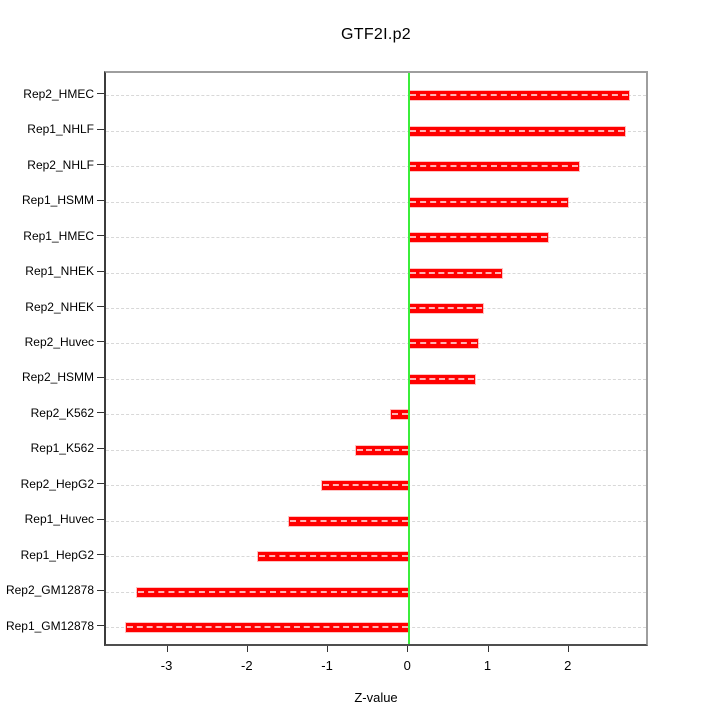  Describe the element at coordinates (376, 697) in the screenshot. I see `x-axis-label: Z-value` at that location.